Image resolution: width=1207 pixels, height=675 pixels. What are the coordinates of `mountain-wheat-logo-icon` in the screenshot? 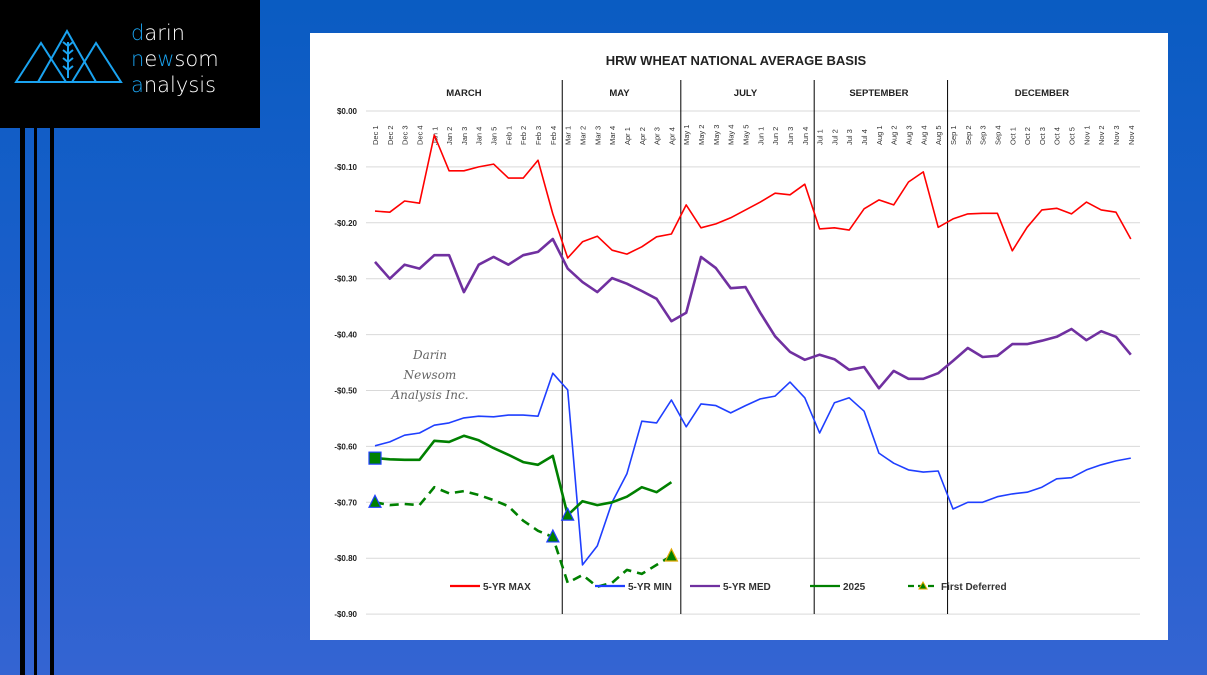 It's located at (68, 55).